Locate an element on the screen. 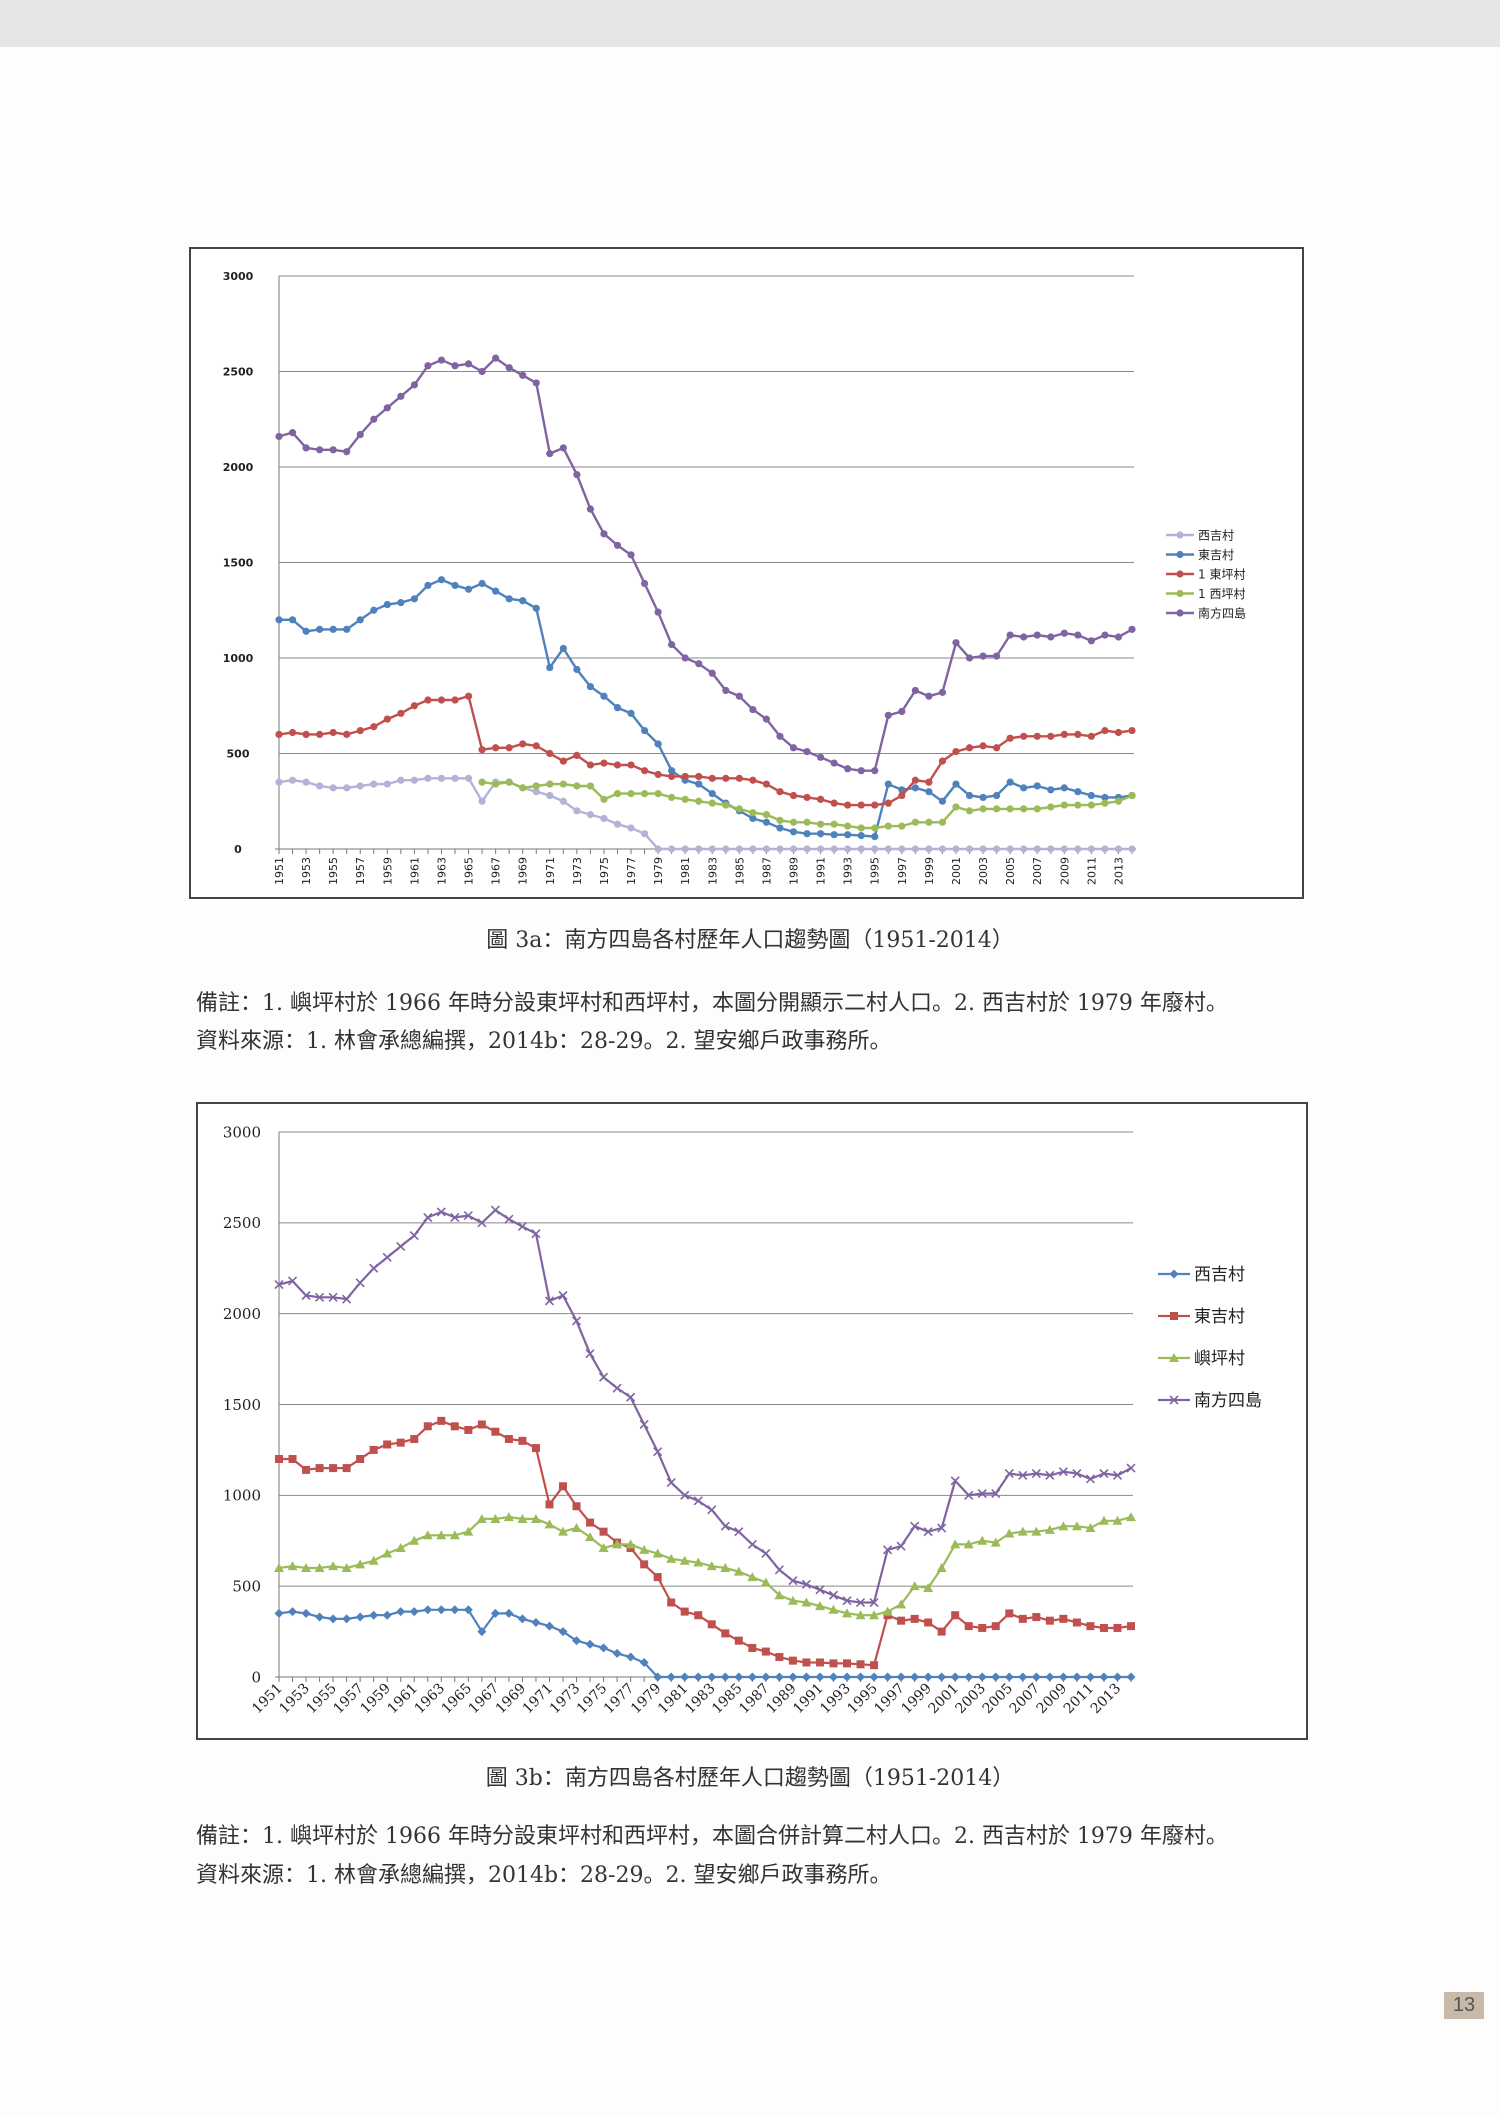 This screenshot has height=2115, width=1500. x-tick-label: 1997 is located at coordinates (902, 871).